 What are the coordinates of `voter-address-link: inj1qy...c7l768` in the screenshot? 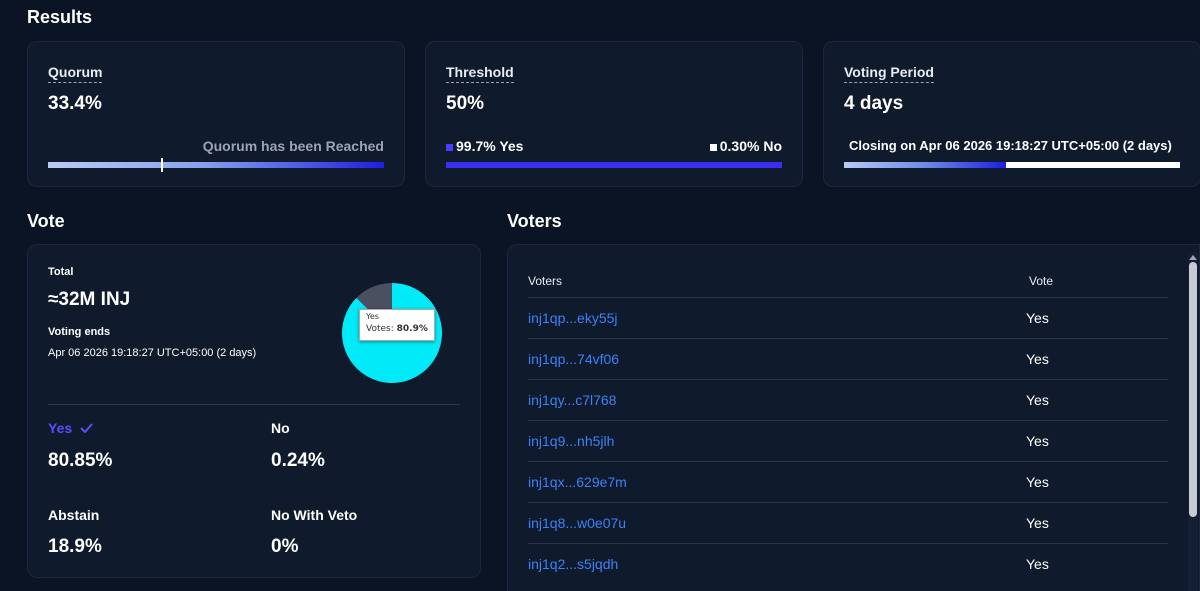 It's located at (572, 400).